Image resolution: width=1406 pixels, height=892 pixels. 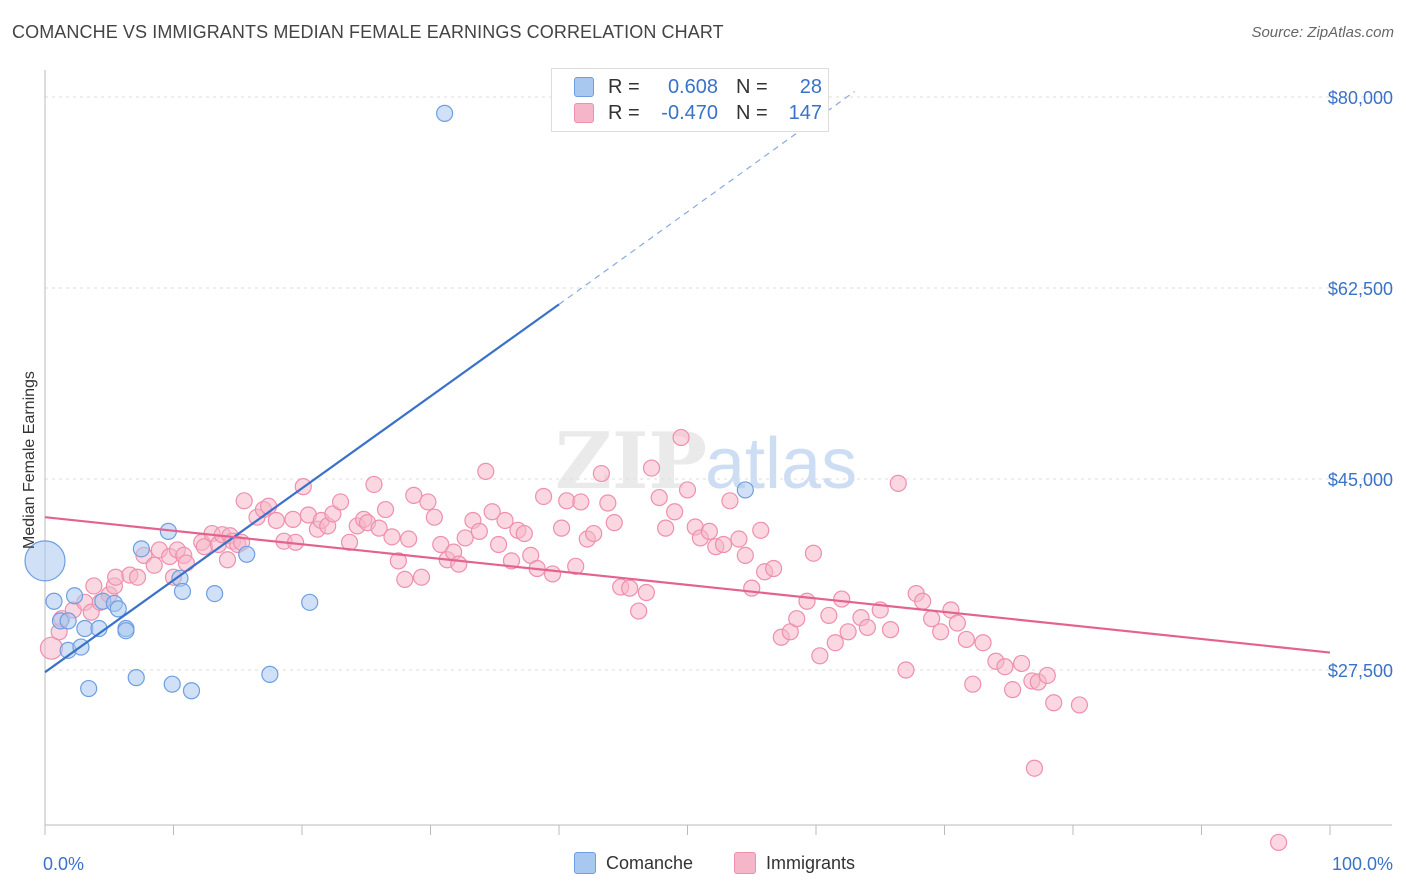 What do you see at coordinates (703, 865) in the screenshot?
I see `legend-bottom: Comanche Immigrants` at bounding box center [703, 865].